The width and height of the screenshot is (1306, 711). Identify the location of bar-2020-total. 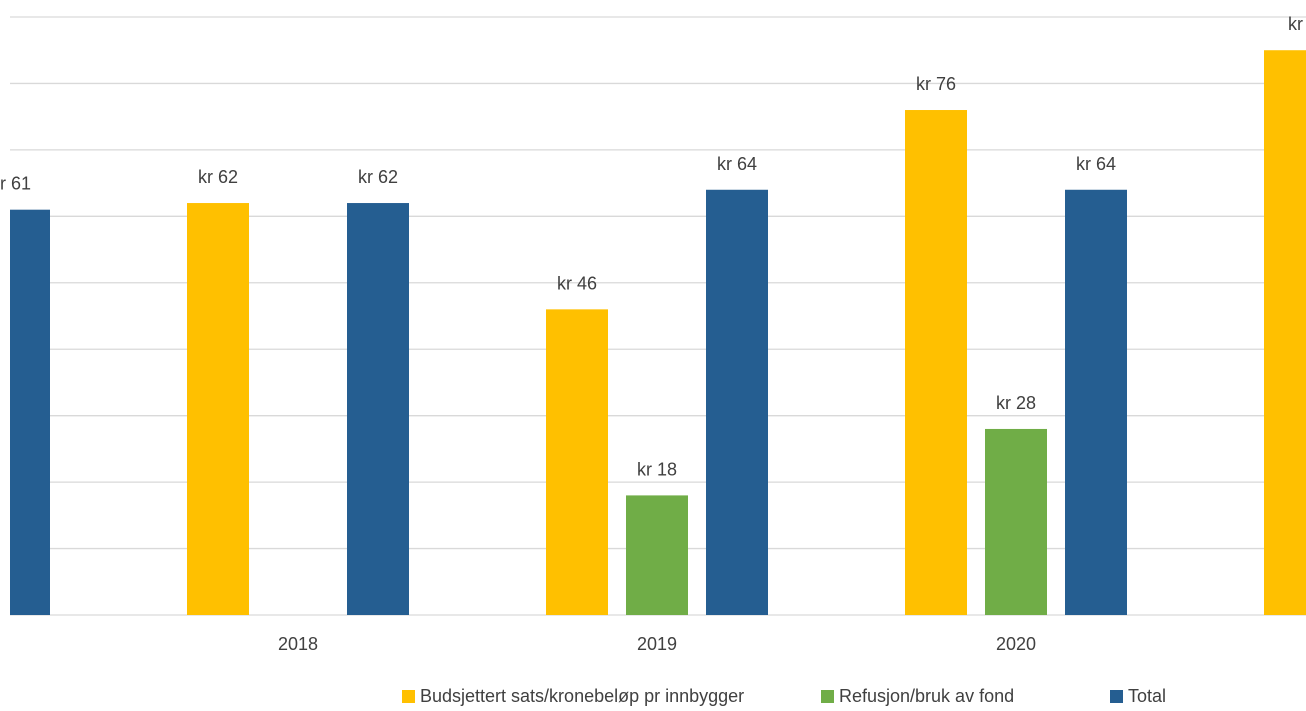
(1096, 402).